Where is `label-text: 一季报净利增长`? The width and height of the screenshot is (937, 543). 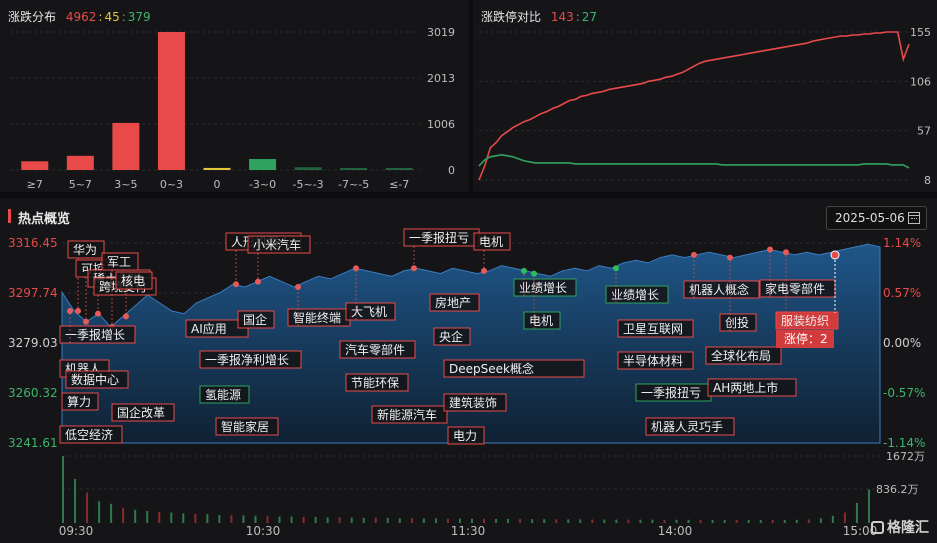
label-text: 一季报净利增长 is located at coordinates (247, 359).